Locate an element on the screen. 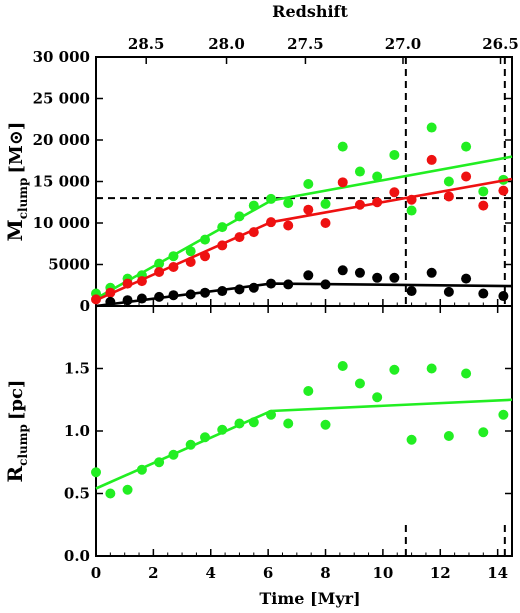 The image size is (520, 613). top-tick-label: 27.5 is located at coordinates (305, 44).